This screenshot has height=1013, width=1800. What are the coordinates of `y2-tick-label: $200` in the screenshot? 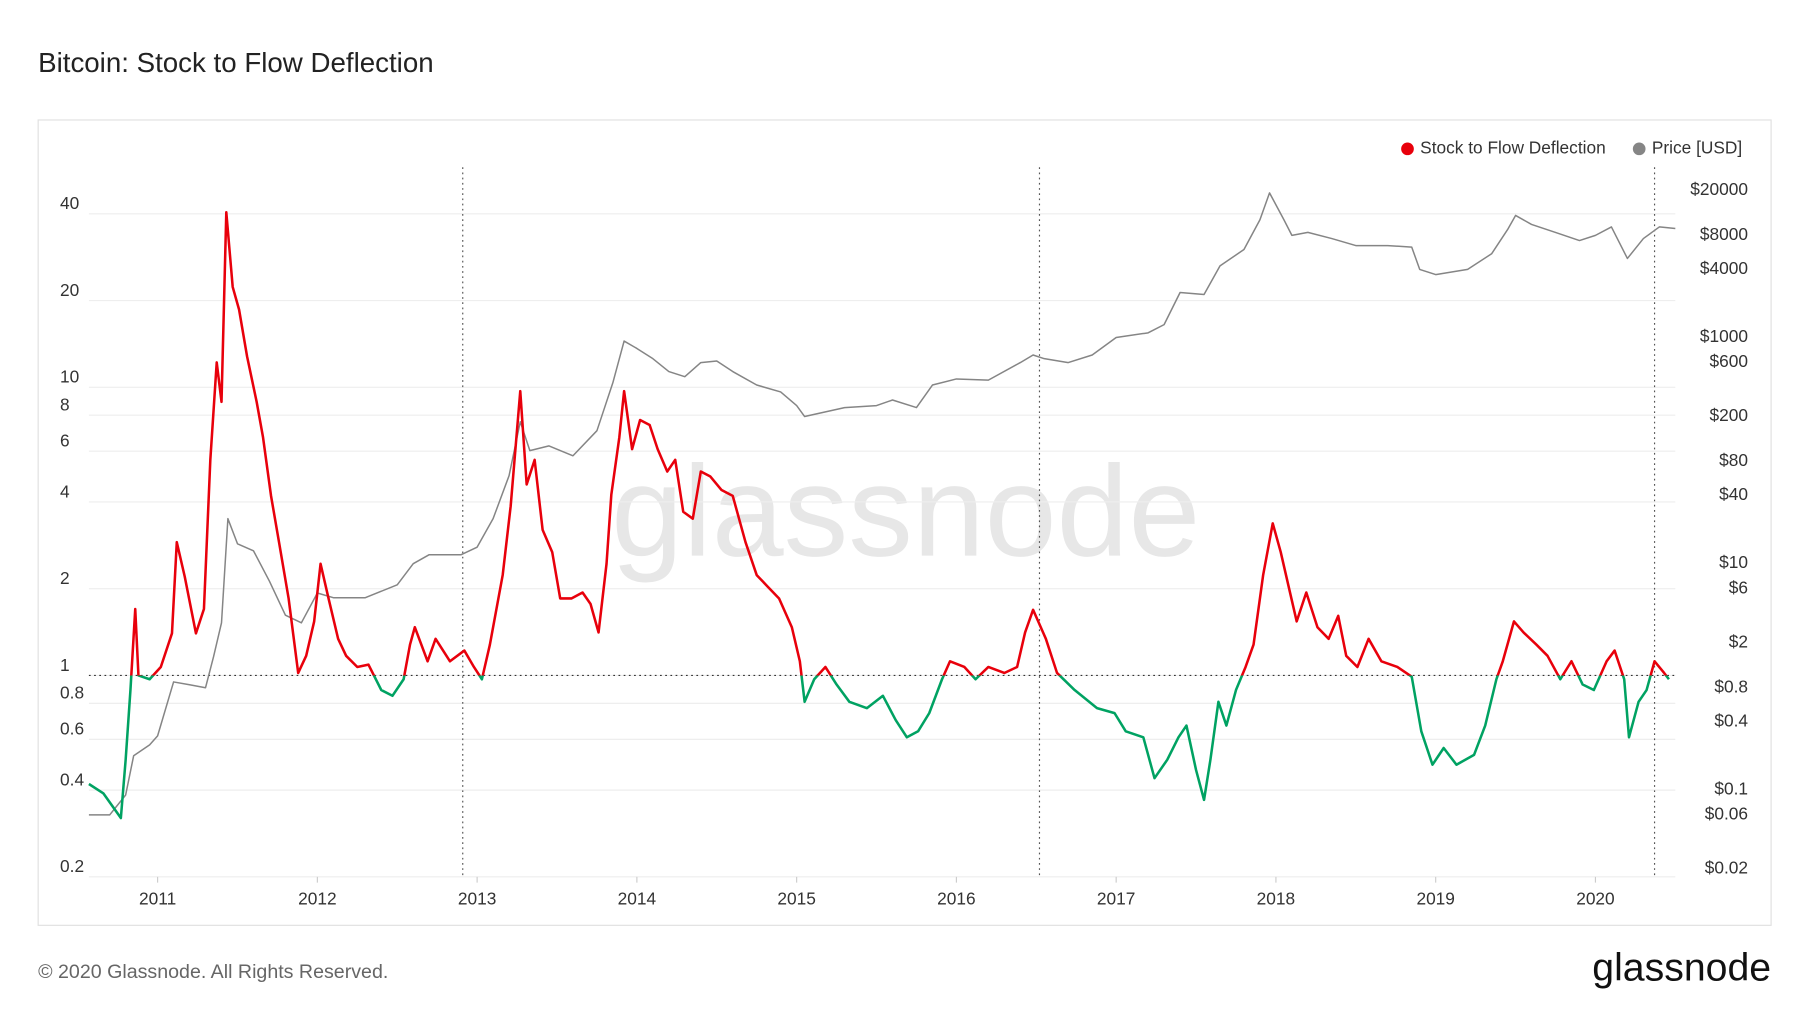 It's located at (1729, 415).